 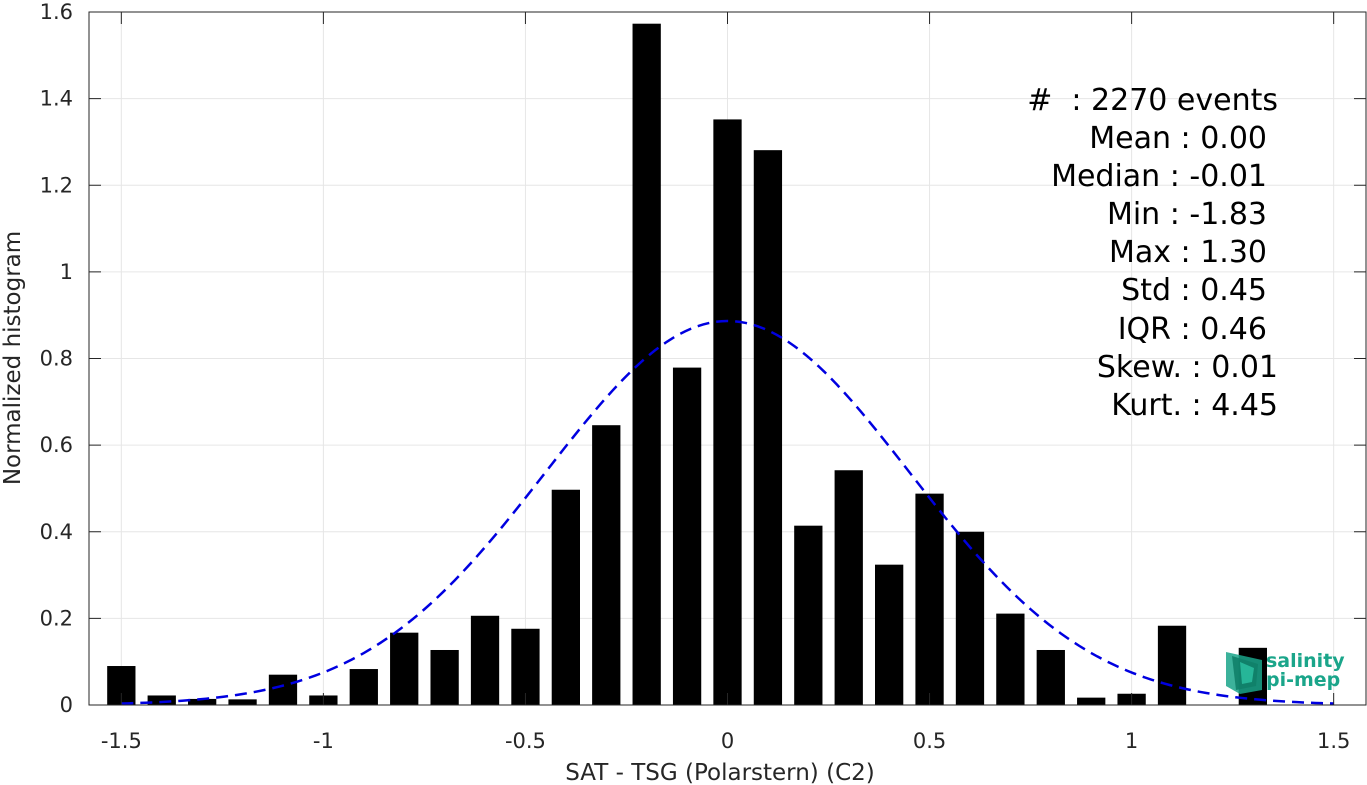 I want to click on logo-line2: pi-mep, so click(x=1303, y=680).